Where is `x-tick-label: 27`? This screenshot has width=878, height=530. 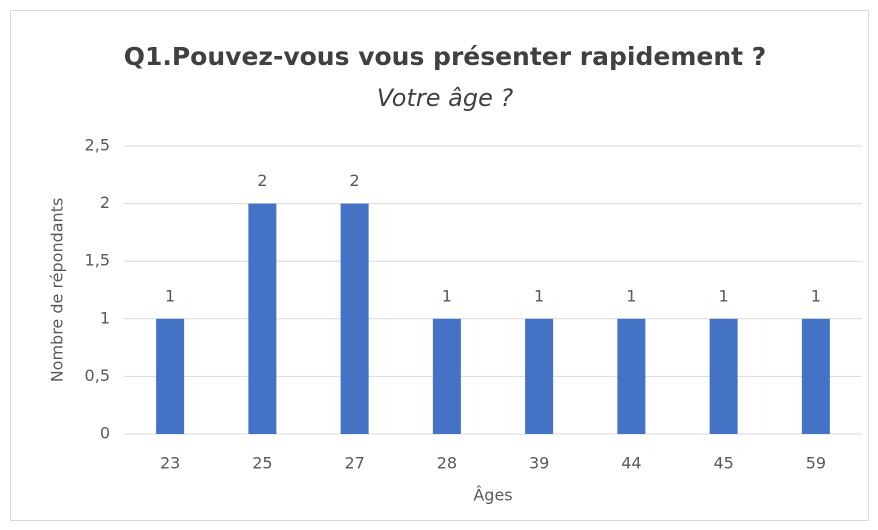
x-tick-label: 27 is located at coordinates (354, 463).